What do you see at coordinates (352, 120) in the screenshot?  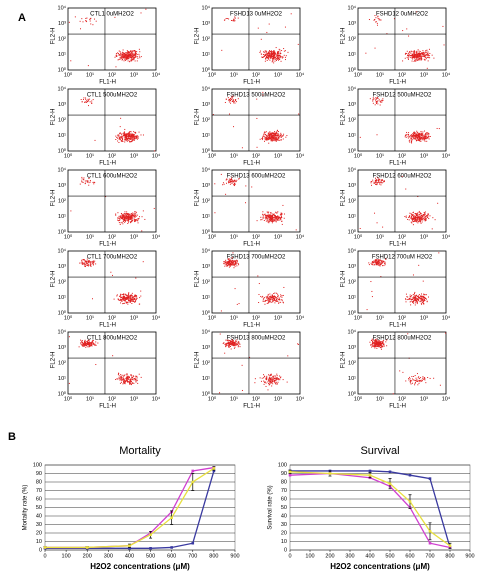 I see `y-tick-label: 10²` at bounding box center [352, 120].